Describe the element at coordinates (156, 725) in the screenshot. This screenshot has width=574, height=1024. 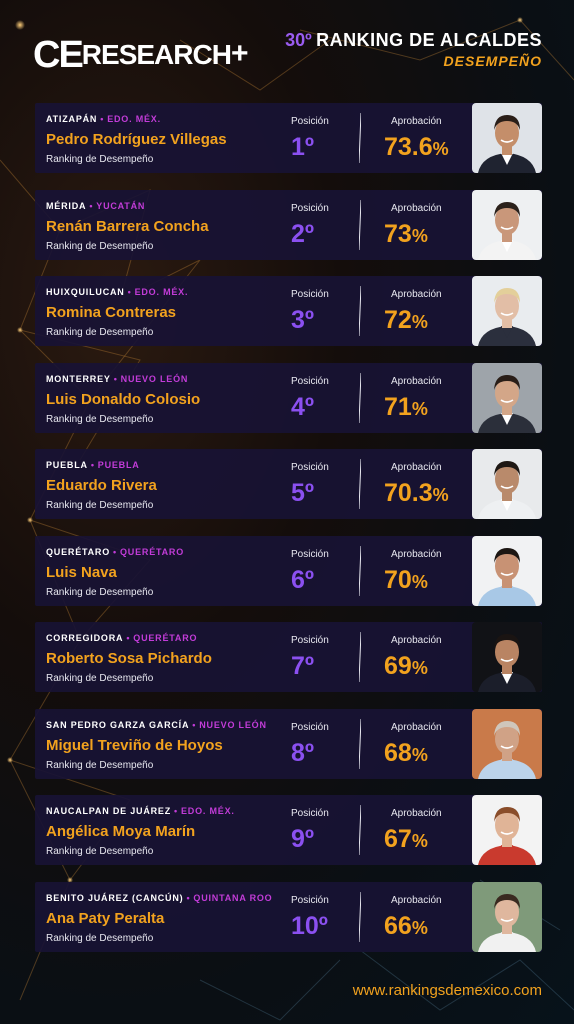
I see `location-line: SAN PEDRO GARZA GARCÍA • NUEVO LEÓN` at that location.